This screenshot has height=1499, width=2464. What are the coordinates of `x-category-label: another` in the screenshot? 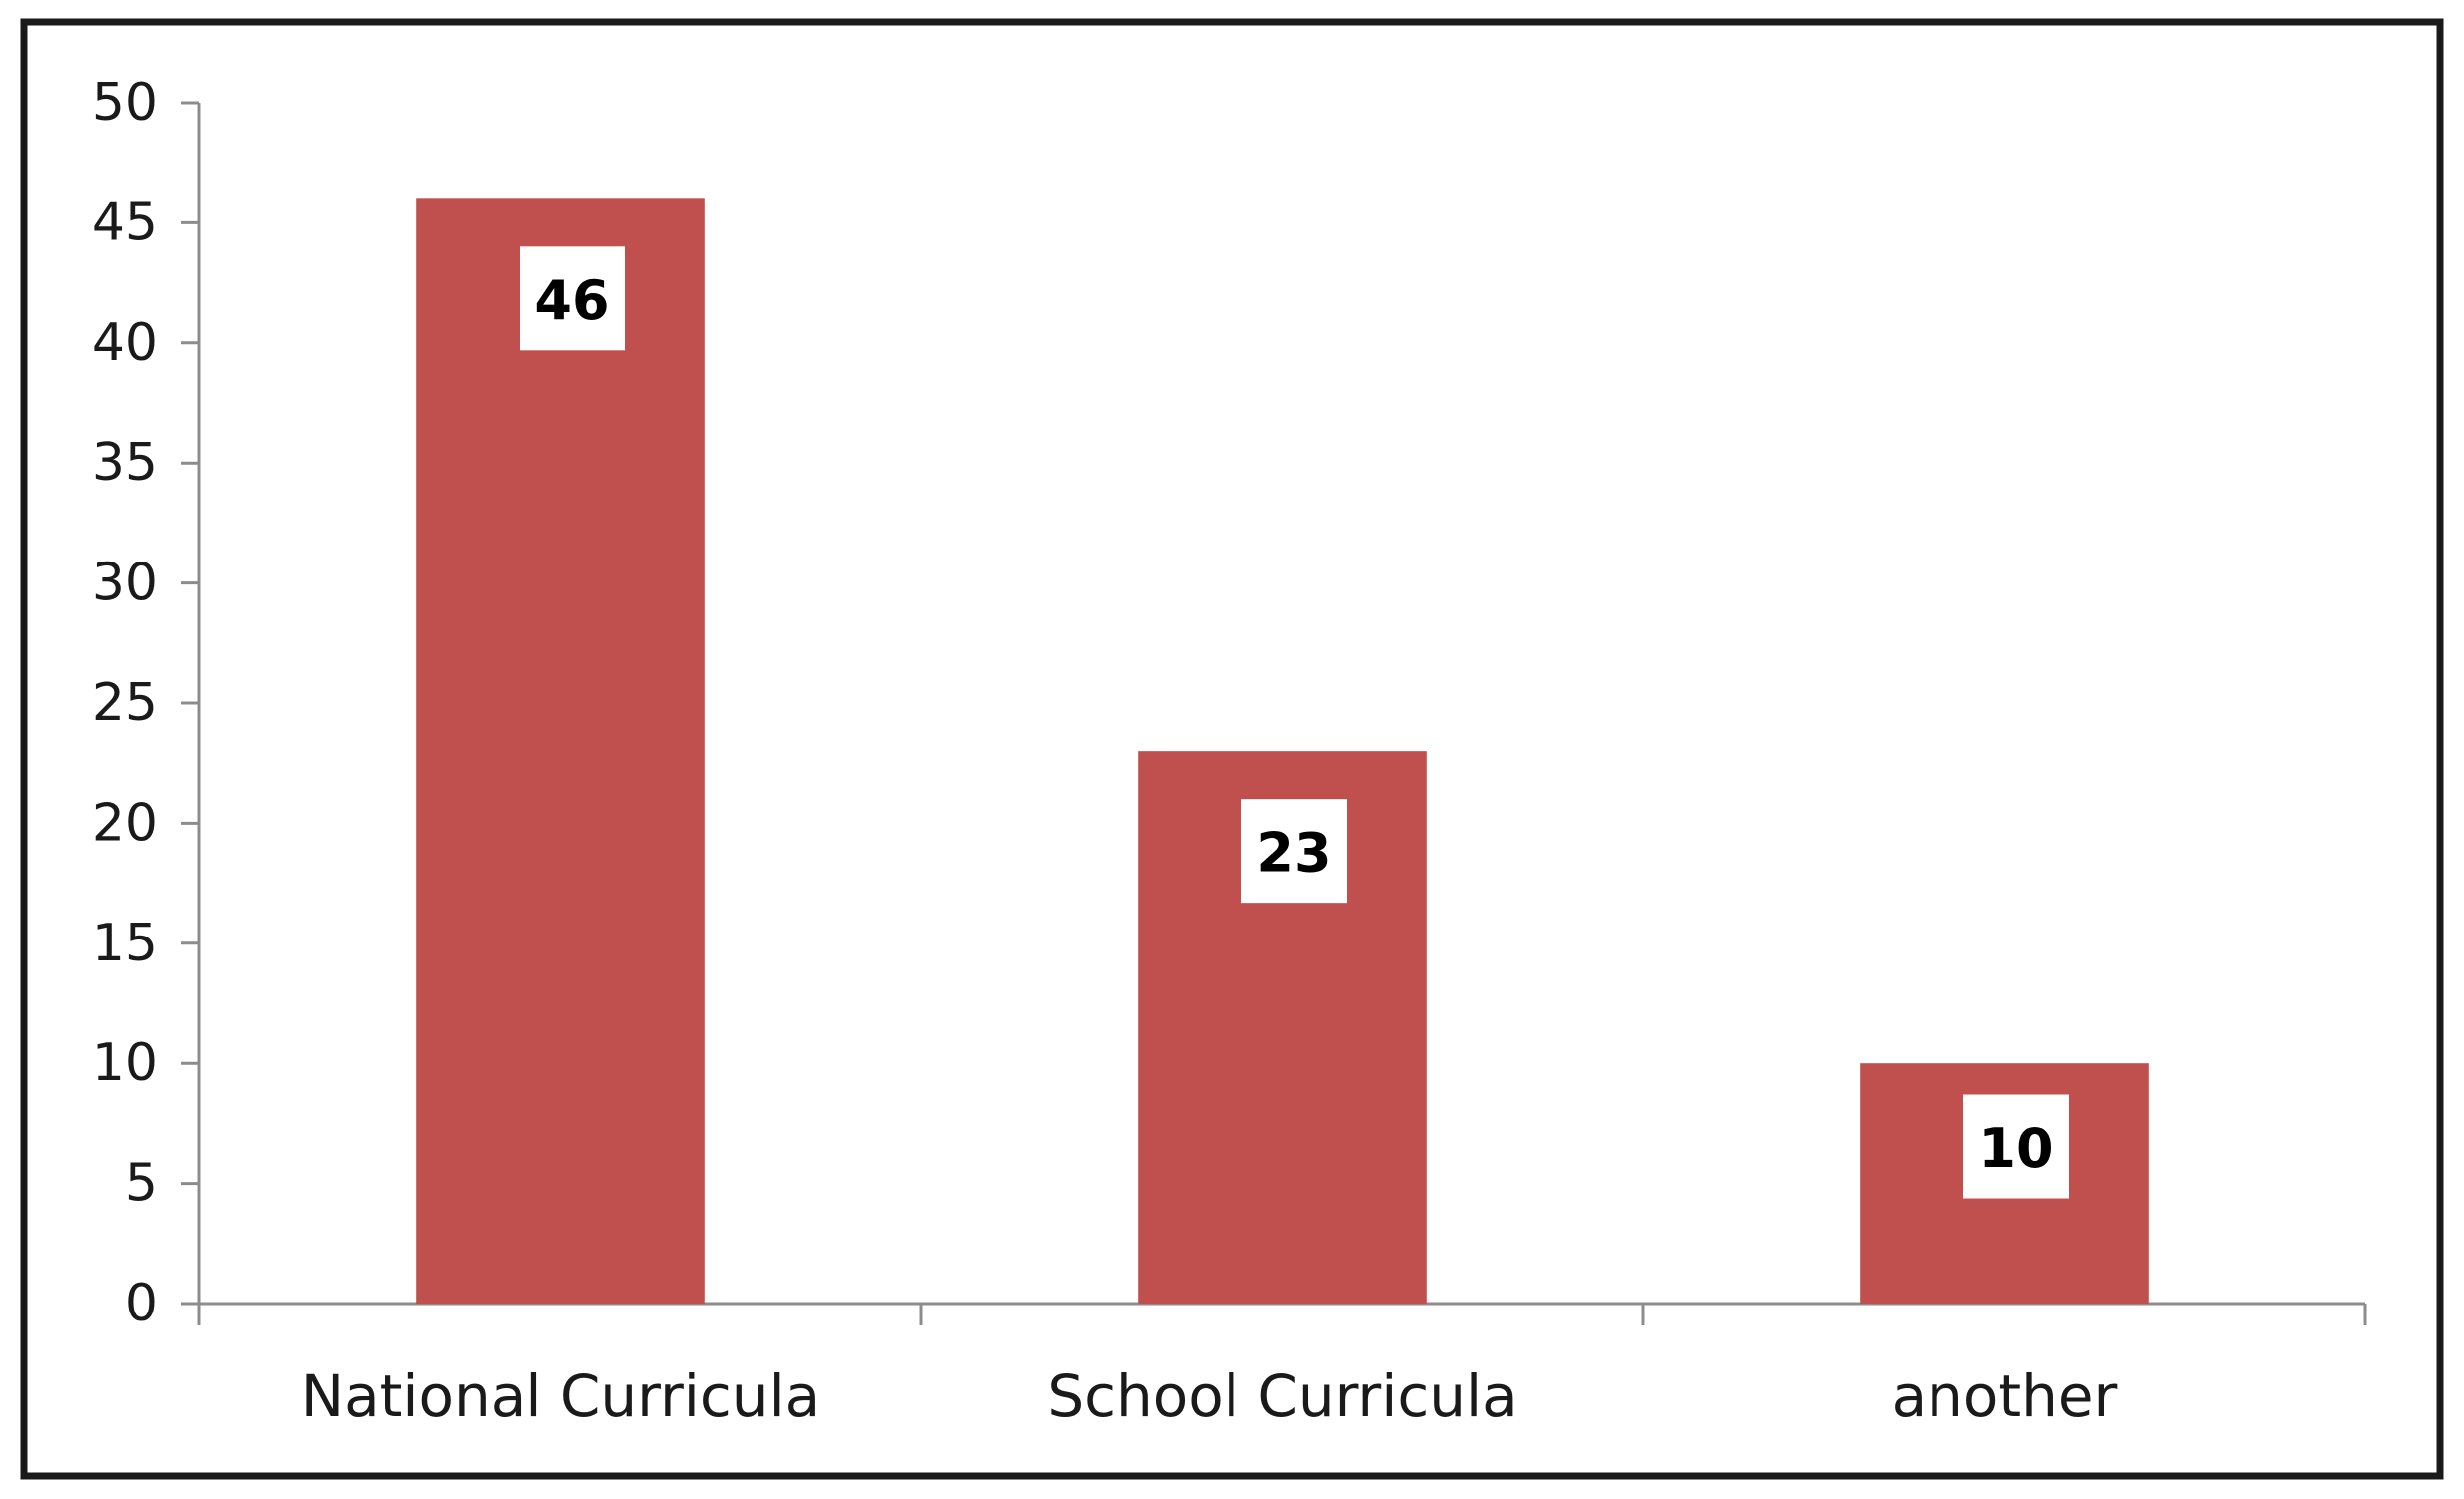 It's located at (2005, 1396).